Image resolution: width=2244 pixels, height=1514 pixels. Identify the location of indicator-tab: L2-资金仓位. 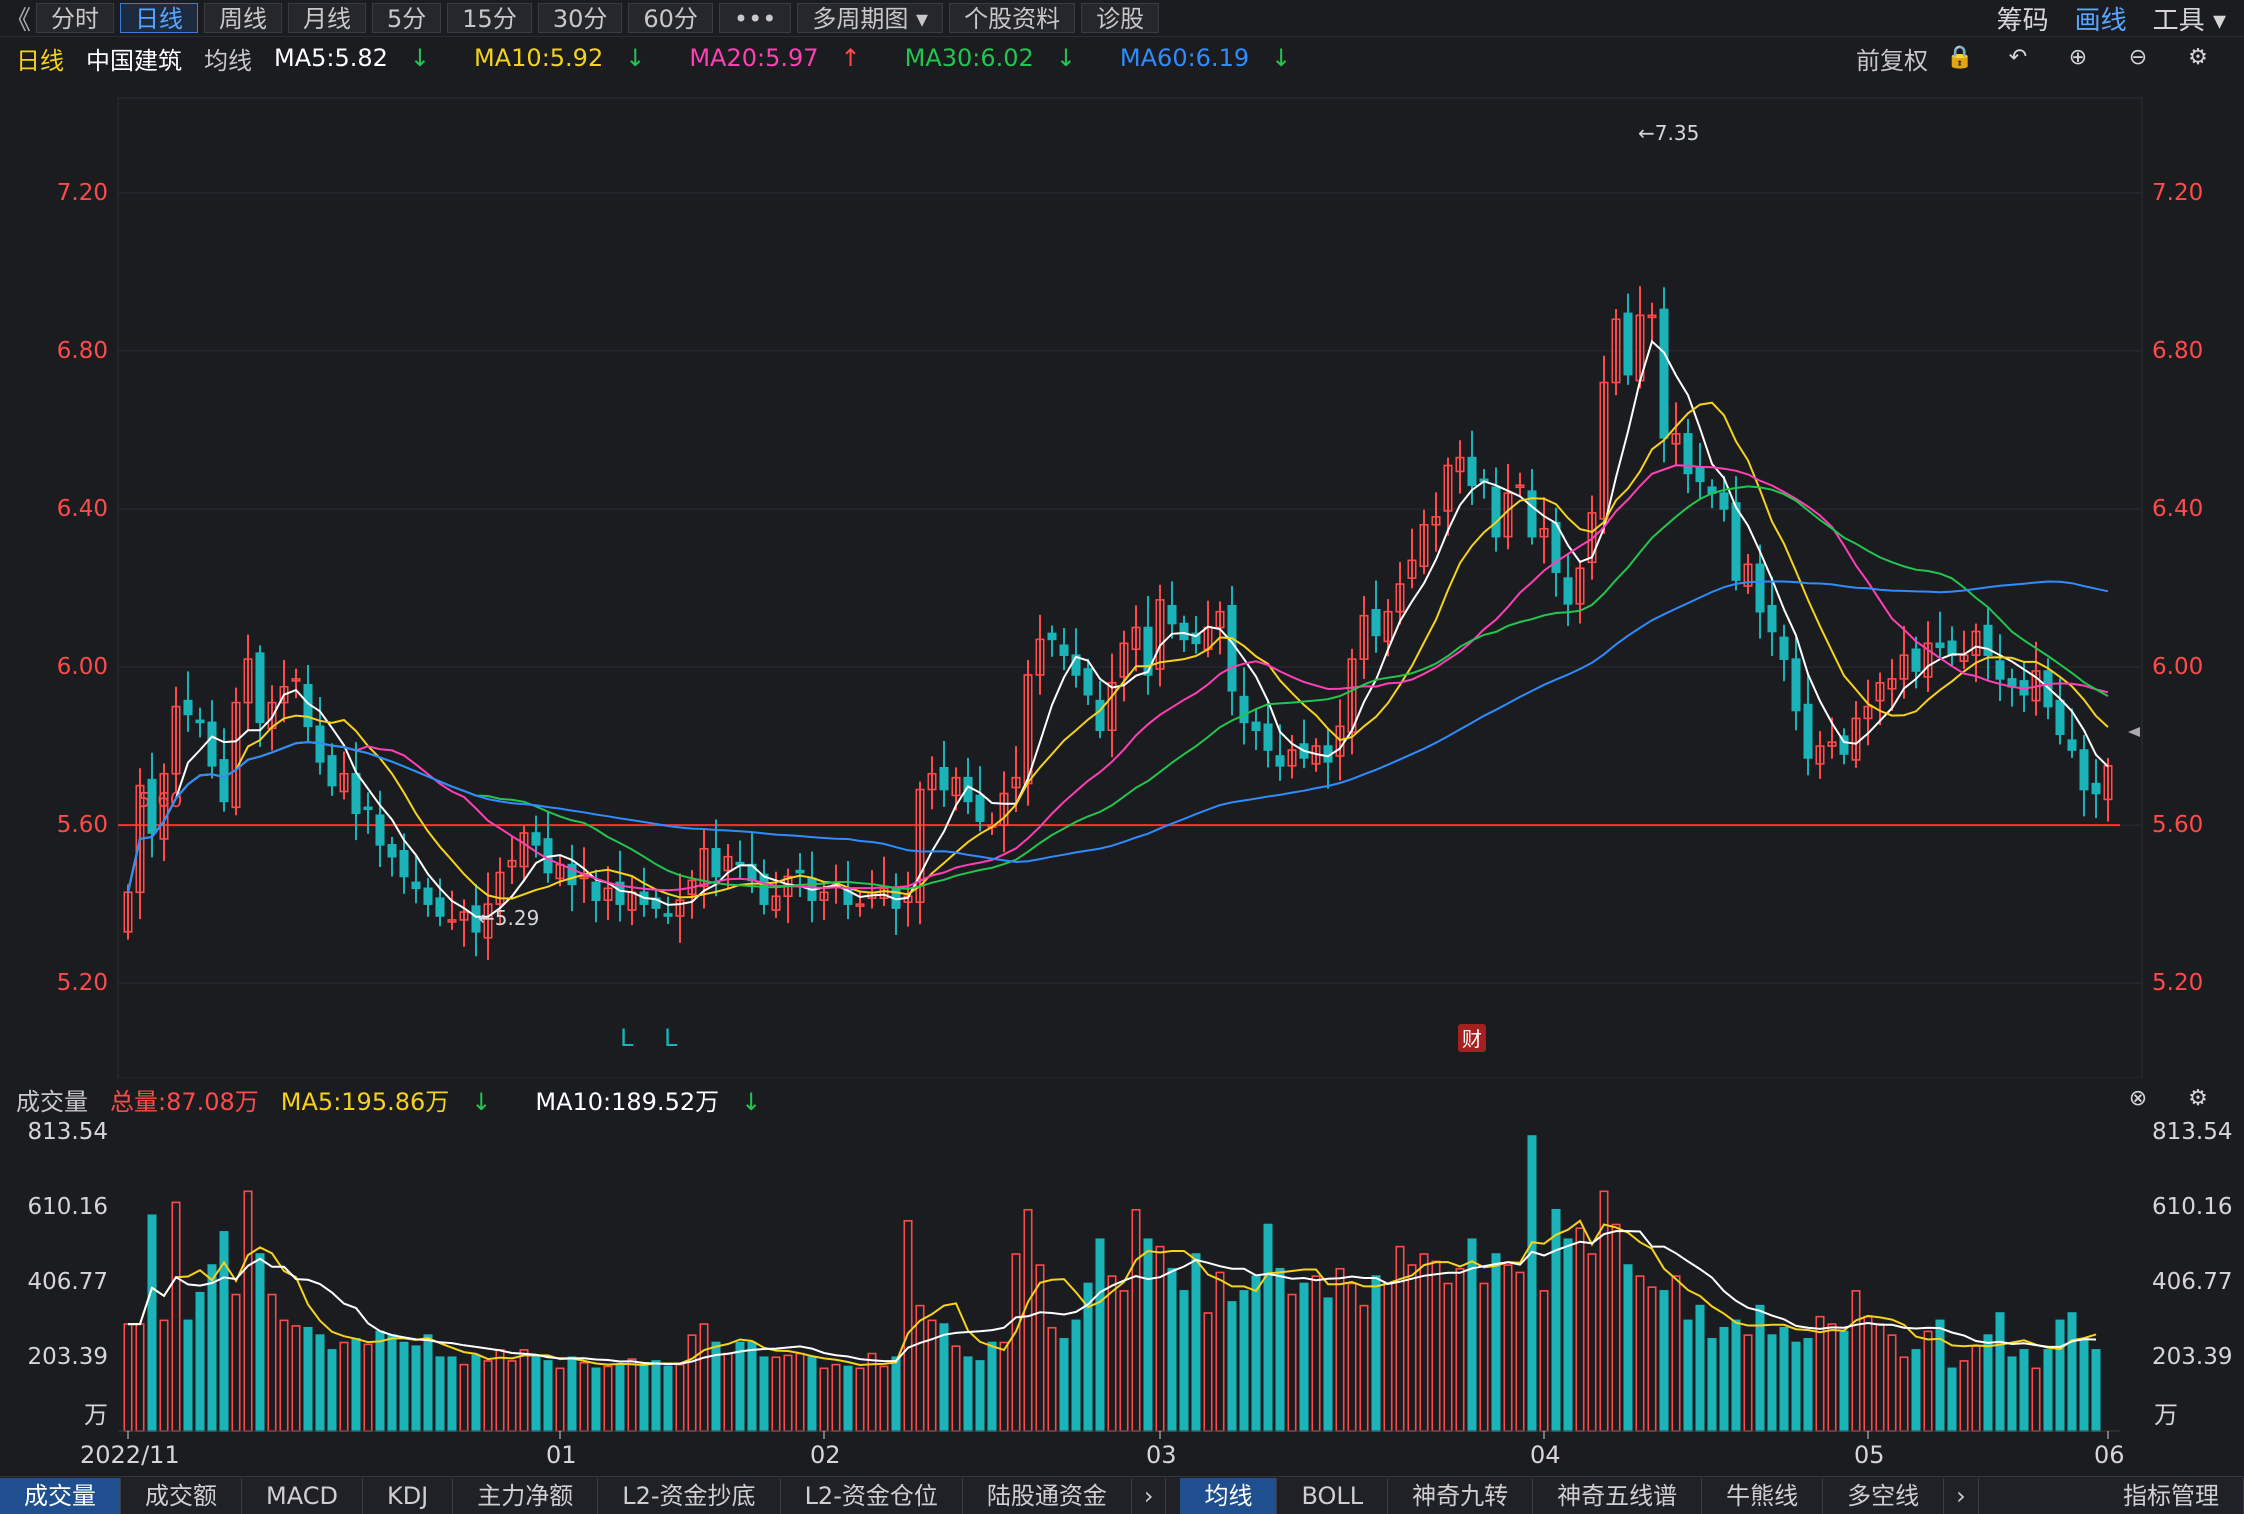
(872, 1495).